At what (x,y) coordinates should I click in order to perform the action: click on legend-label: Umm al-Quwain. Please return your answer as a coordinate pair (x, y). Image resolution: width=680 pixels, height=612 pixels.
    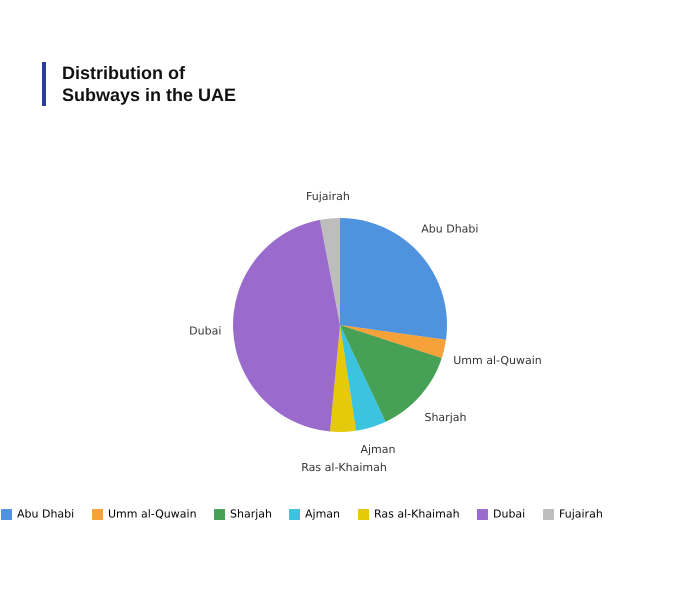
    Looking at the image, I should click on (152, 514).